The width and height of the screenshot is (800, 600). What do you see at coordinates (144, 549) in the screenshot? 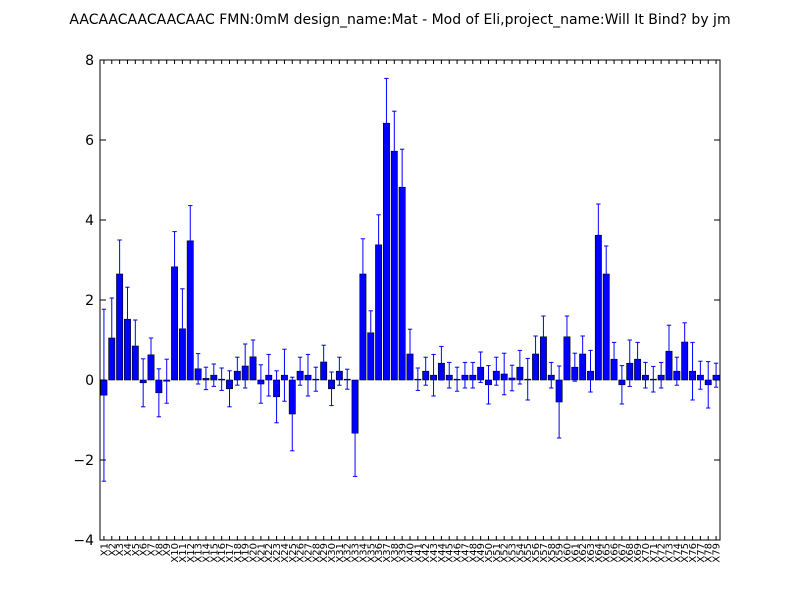
I see `x-tick-label: X6` at bounding box center [144, 549].